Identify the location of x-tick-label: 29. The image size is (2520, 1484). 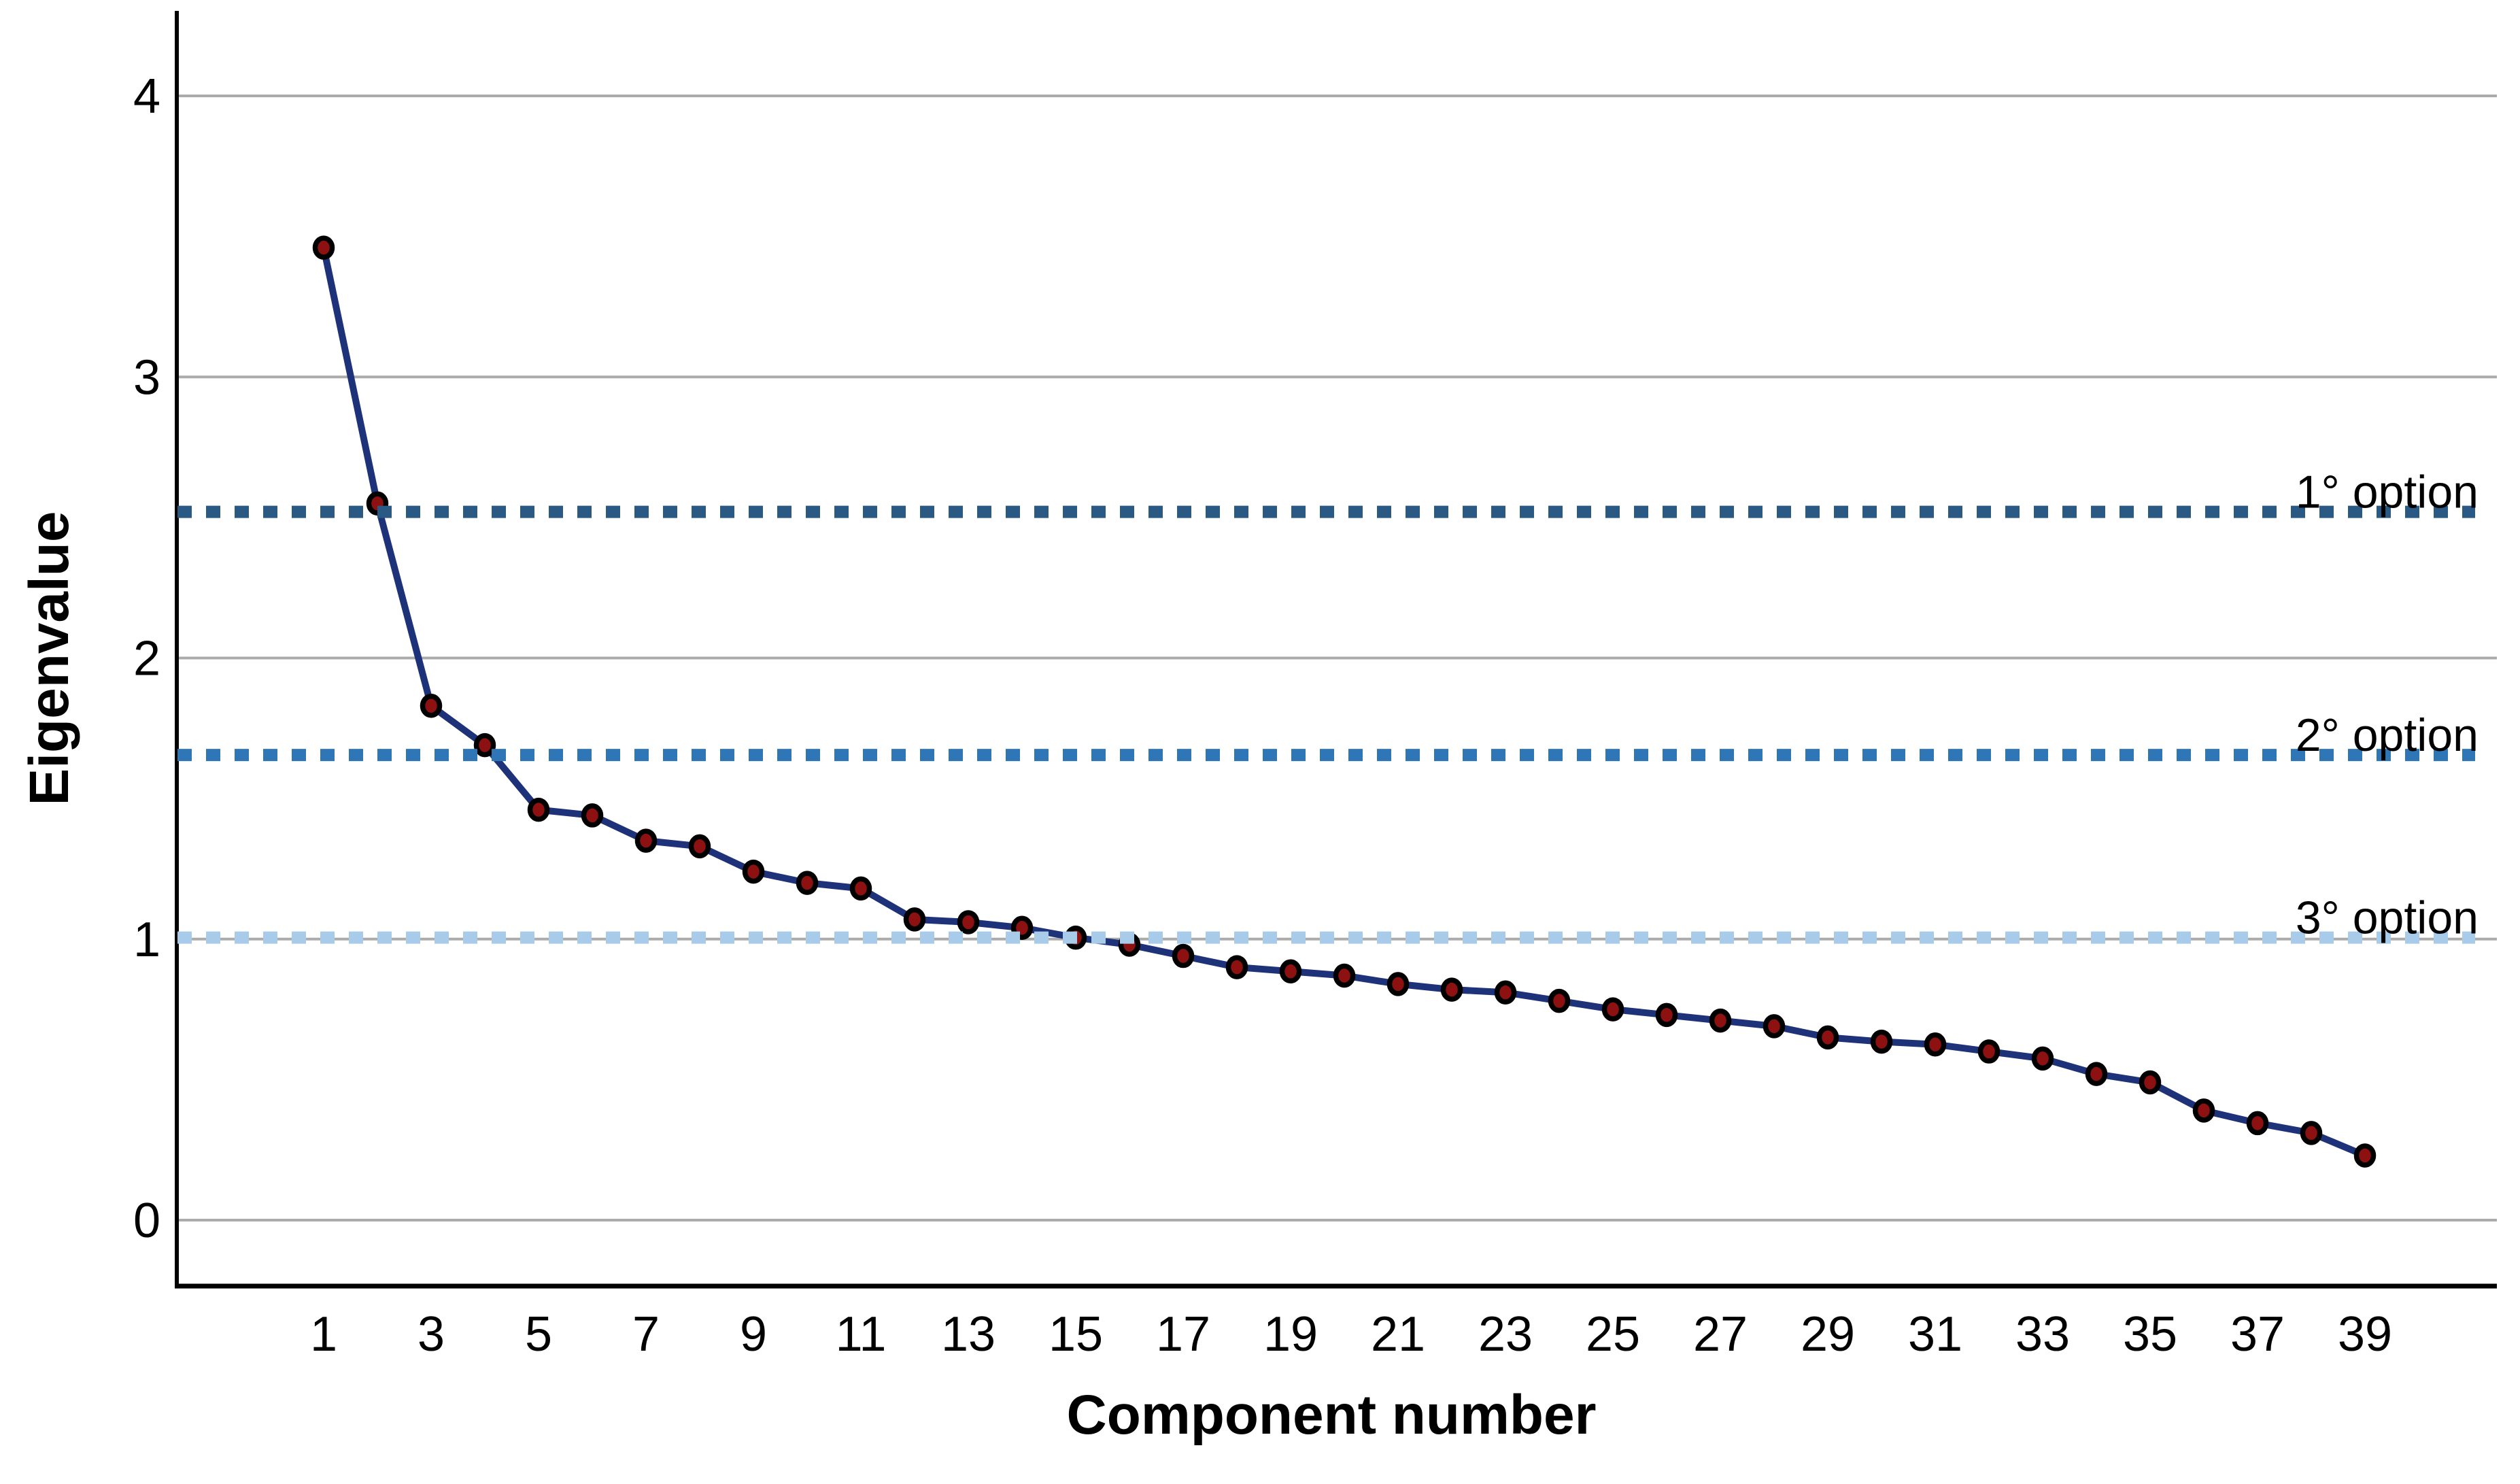
(1828, 1334).